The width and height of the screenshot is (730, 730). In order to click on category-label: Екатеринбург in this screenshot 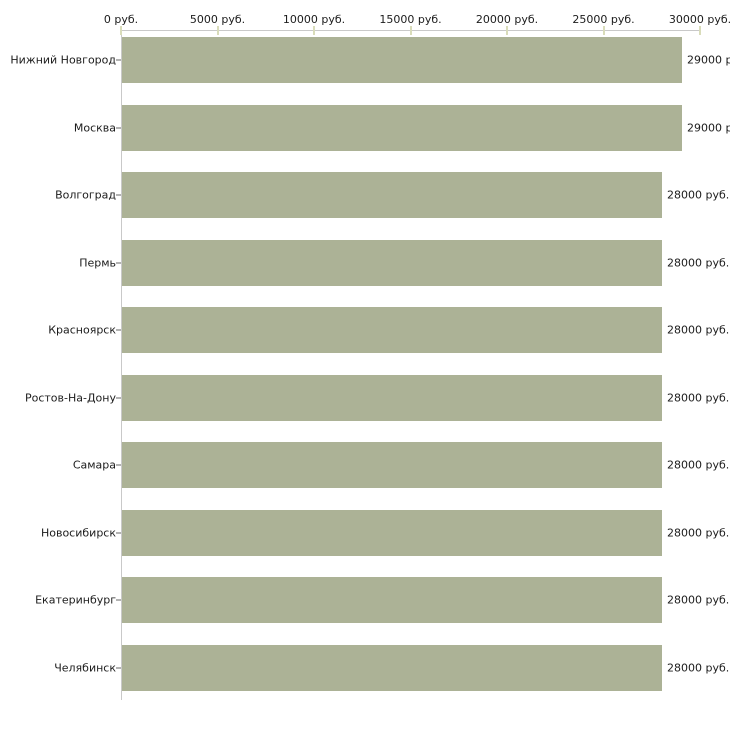, I will do `click(75, 600)`.